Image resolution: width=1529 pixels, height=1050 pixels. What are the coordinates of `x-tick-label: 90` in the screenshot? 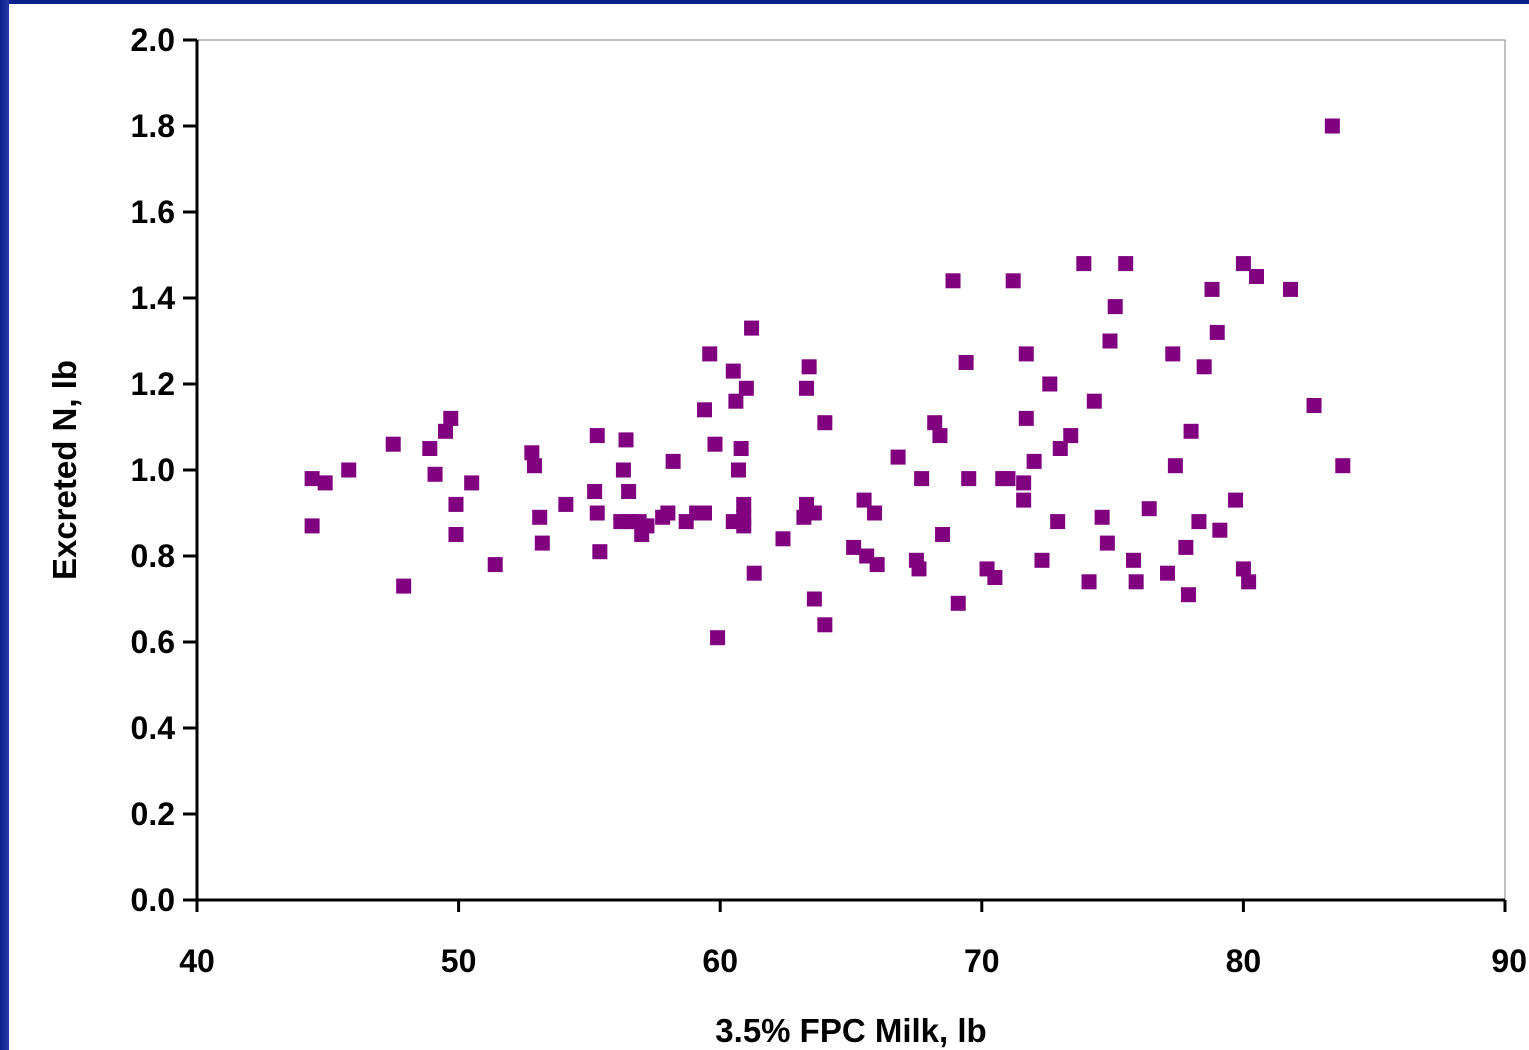 It's located at (1509, 961).